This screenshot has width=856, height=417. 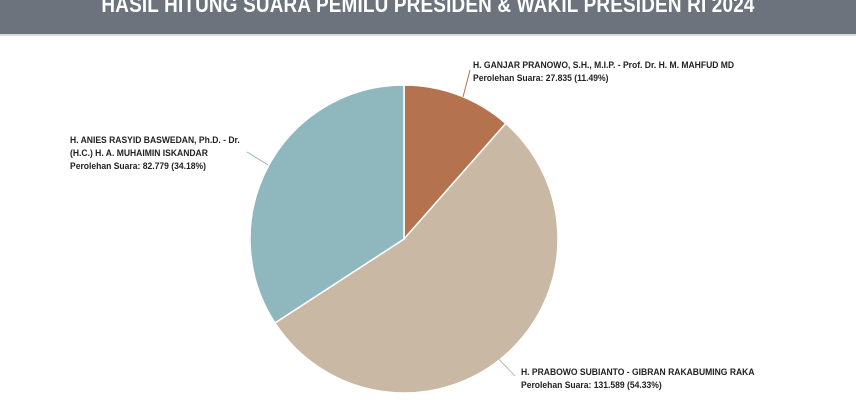 What do you see at coordinates (455, 162) in the screenshot?
I see `pie-slice-ganjar` at bounding box center [455, 162].